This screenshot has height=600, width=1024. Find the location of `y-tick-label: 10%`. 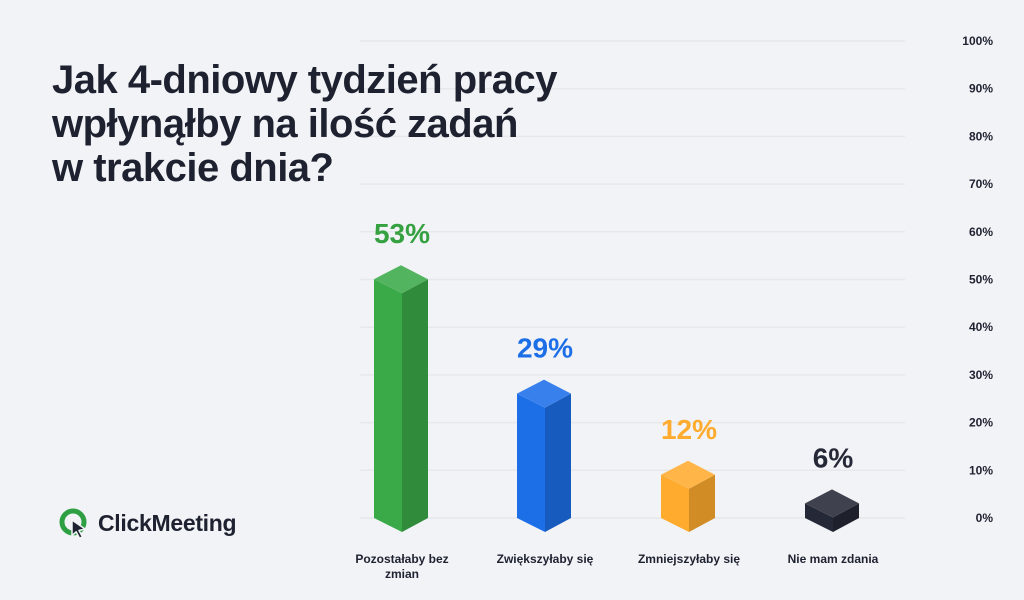

y-tick-label: 10% is located at coordinates (981, 470).